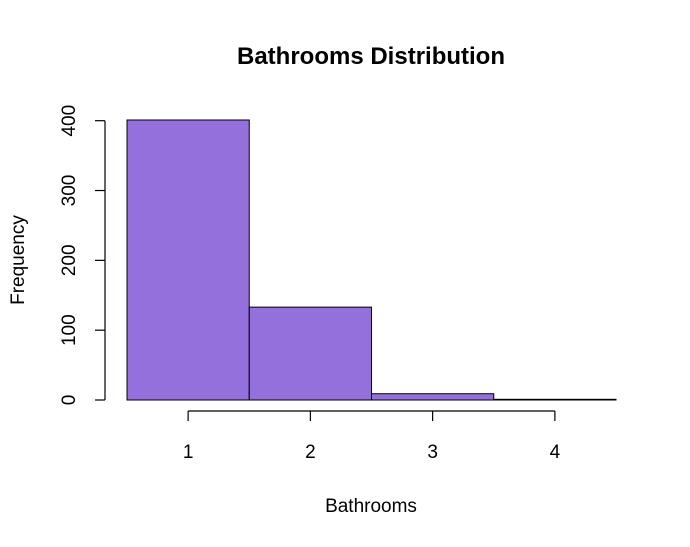  What do you see at coordinates (69, 121) in the screenshot?
I see `y-tick-label: 400` at bounding box center [69, 121].